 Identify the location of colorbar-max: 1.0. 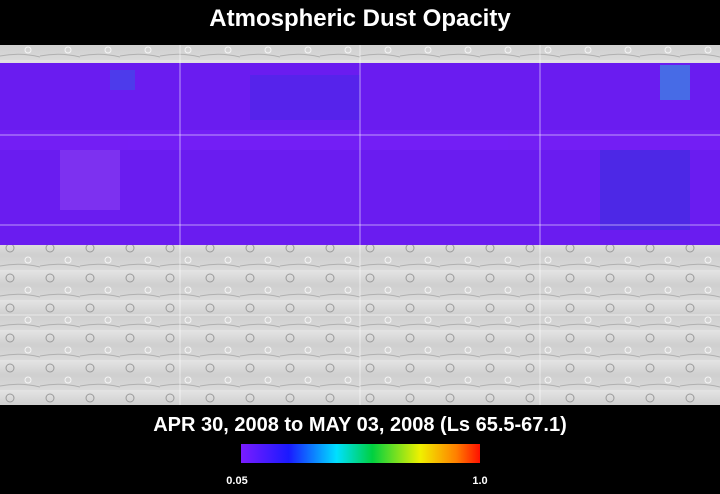
(479, 481).